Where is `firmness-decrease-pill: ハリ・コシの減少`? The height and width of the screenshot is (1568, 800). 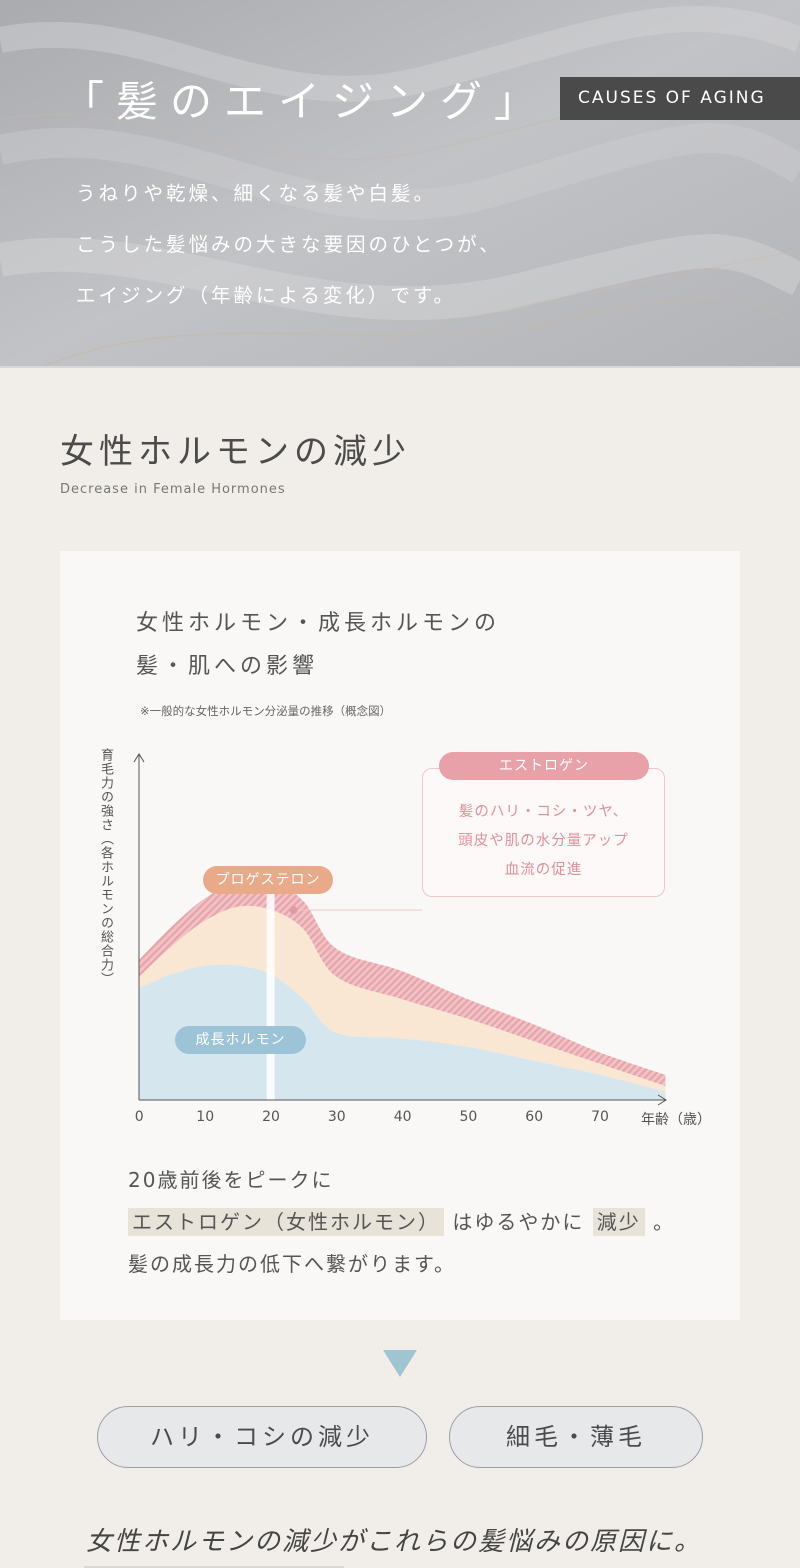 firmness-decrease-pill: ハリ・コシの減少 is located at coordinates (262, 1437).